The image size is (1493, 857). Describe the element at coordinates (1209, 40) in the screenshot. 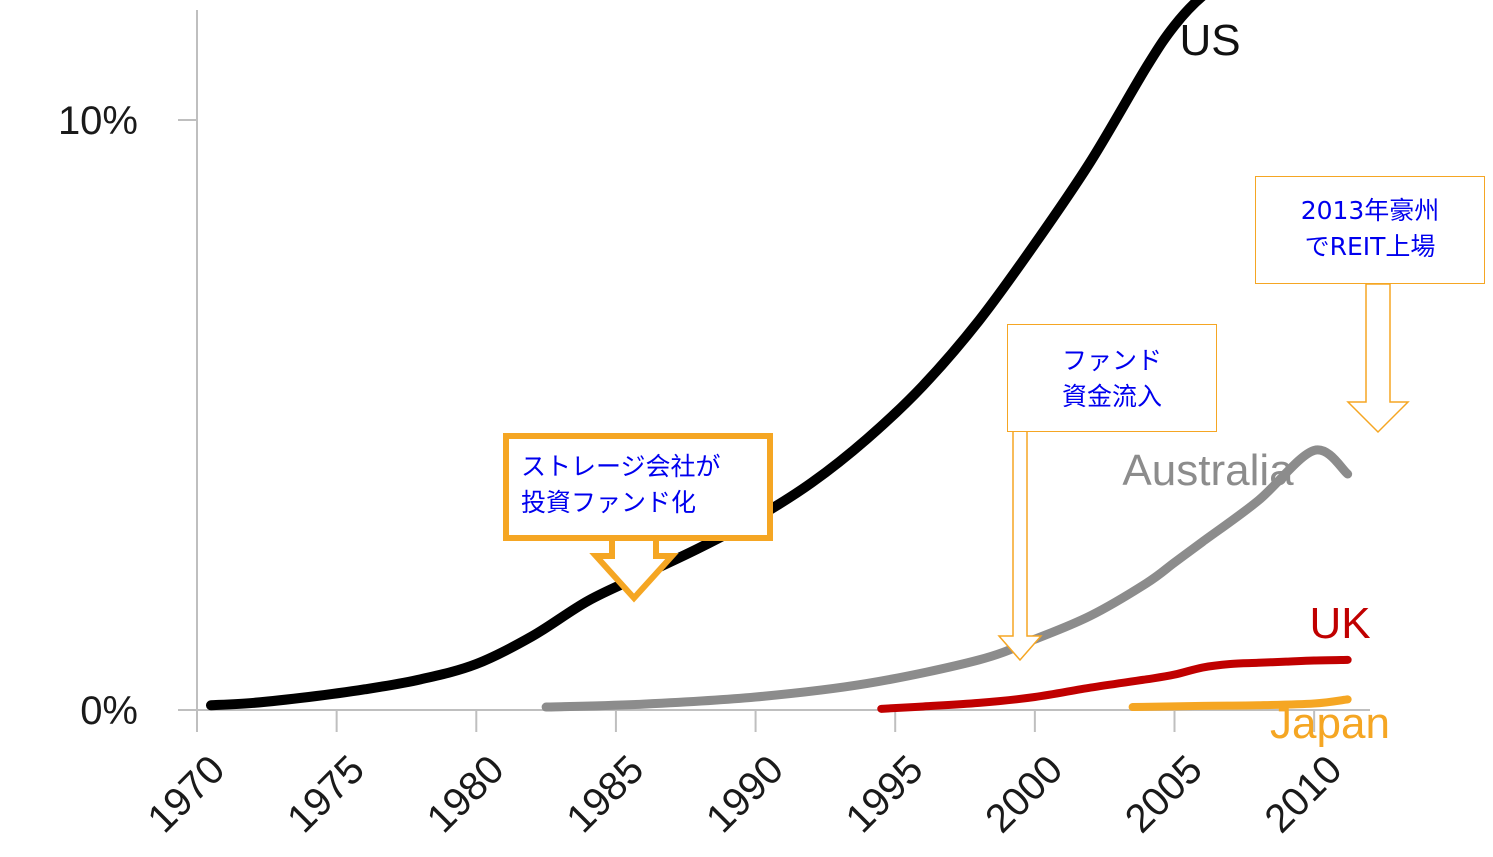

I see `series-label-us: US` at that location.